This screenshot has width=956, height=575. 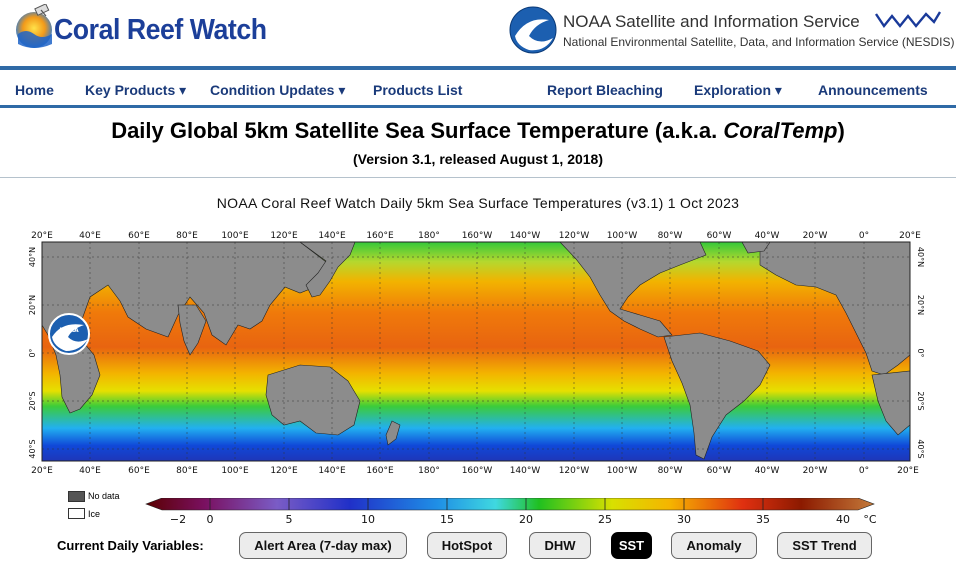 What do you see at coordinates (278, 90) in the screenshot?
I see `nav-condition-updates: Condition Updates ▾` at bounding box center [278, 90].